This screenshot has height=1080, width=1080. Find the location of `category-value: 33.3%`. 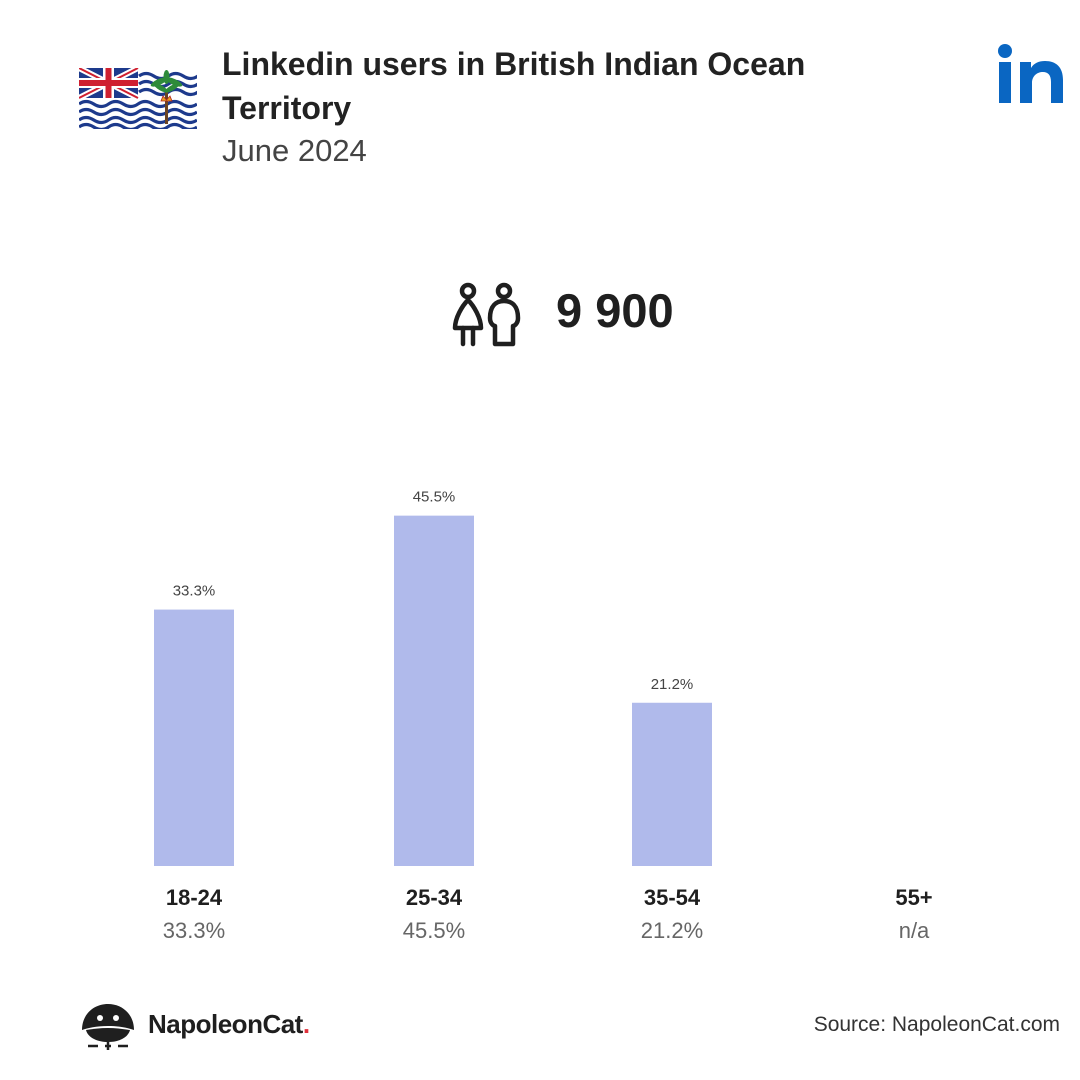

category-value: 33.3% is located at coordinates (194, 930).